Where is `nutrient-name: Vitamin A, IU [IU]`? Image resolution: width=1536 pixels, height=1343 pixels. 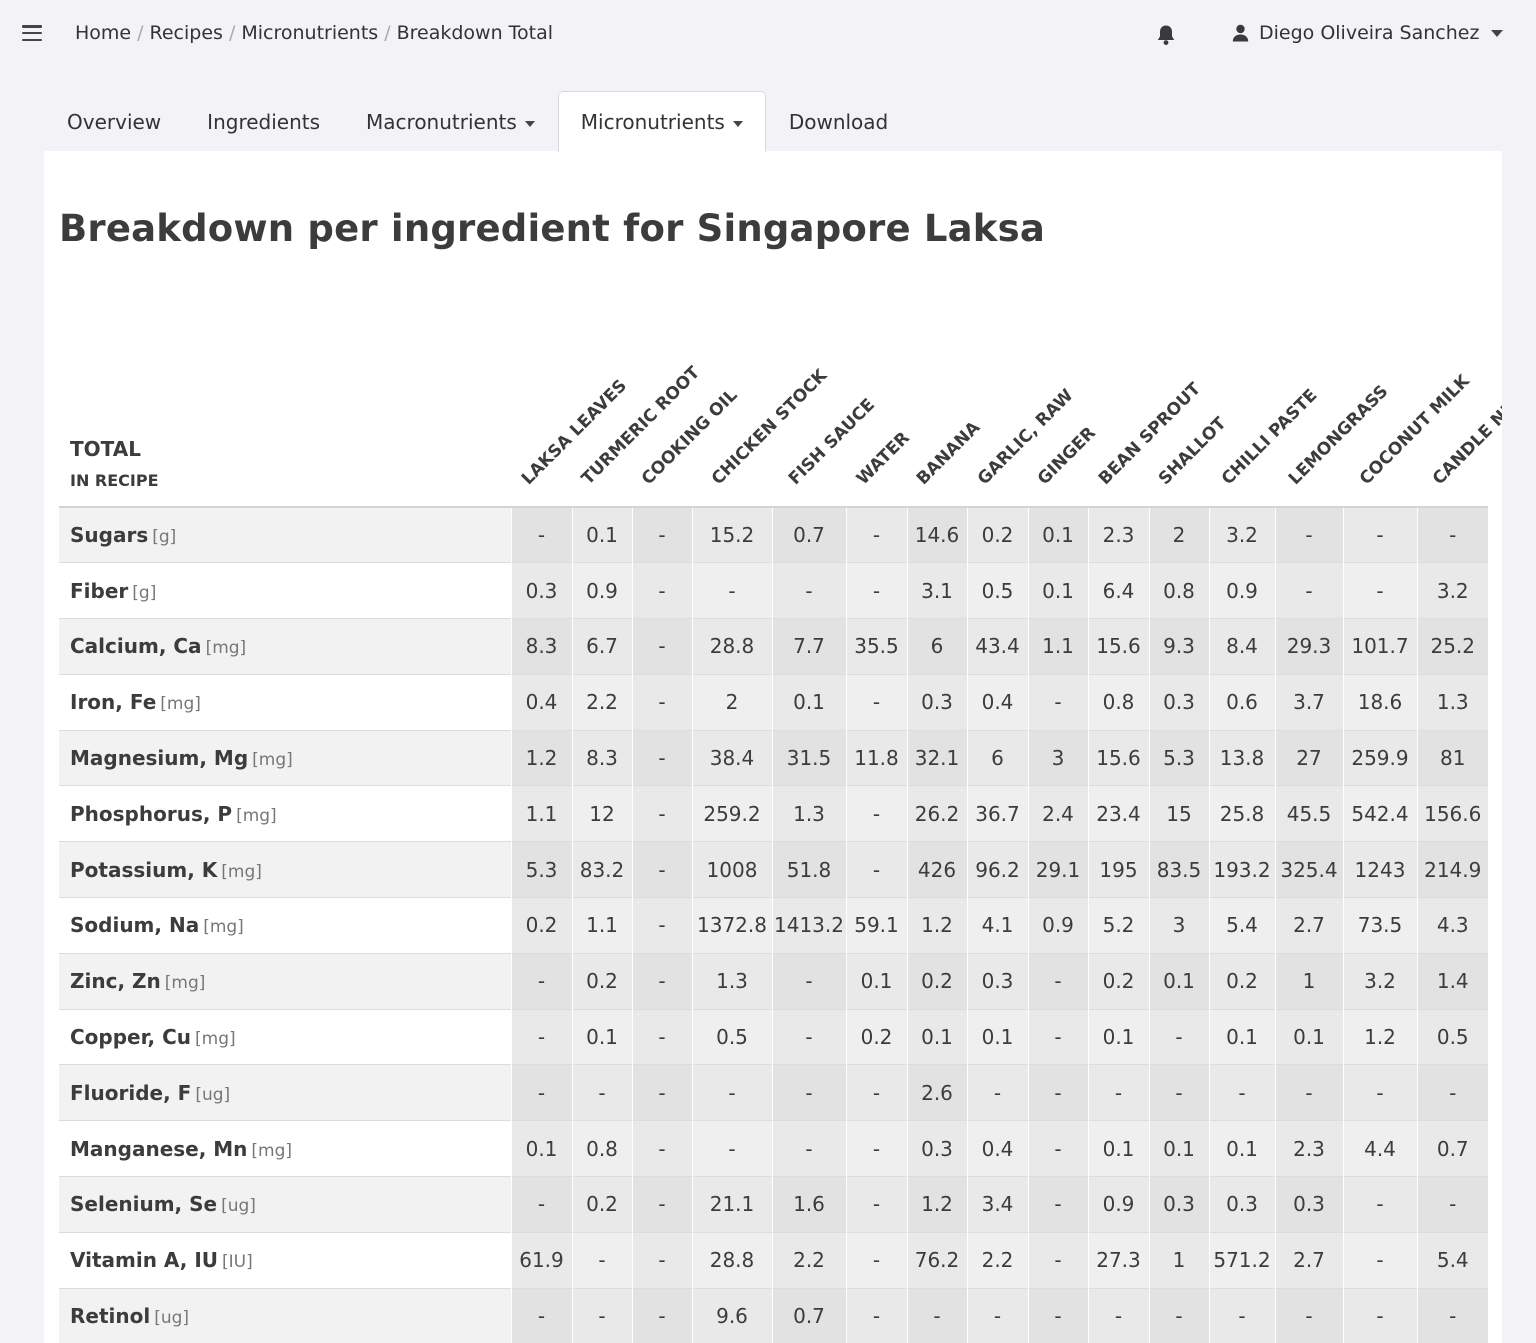
nutrient-name: Vitamin A, IU [IU] is located at coordinates (285, 1260).